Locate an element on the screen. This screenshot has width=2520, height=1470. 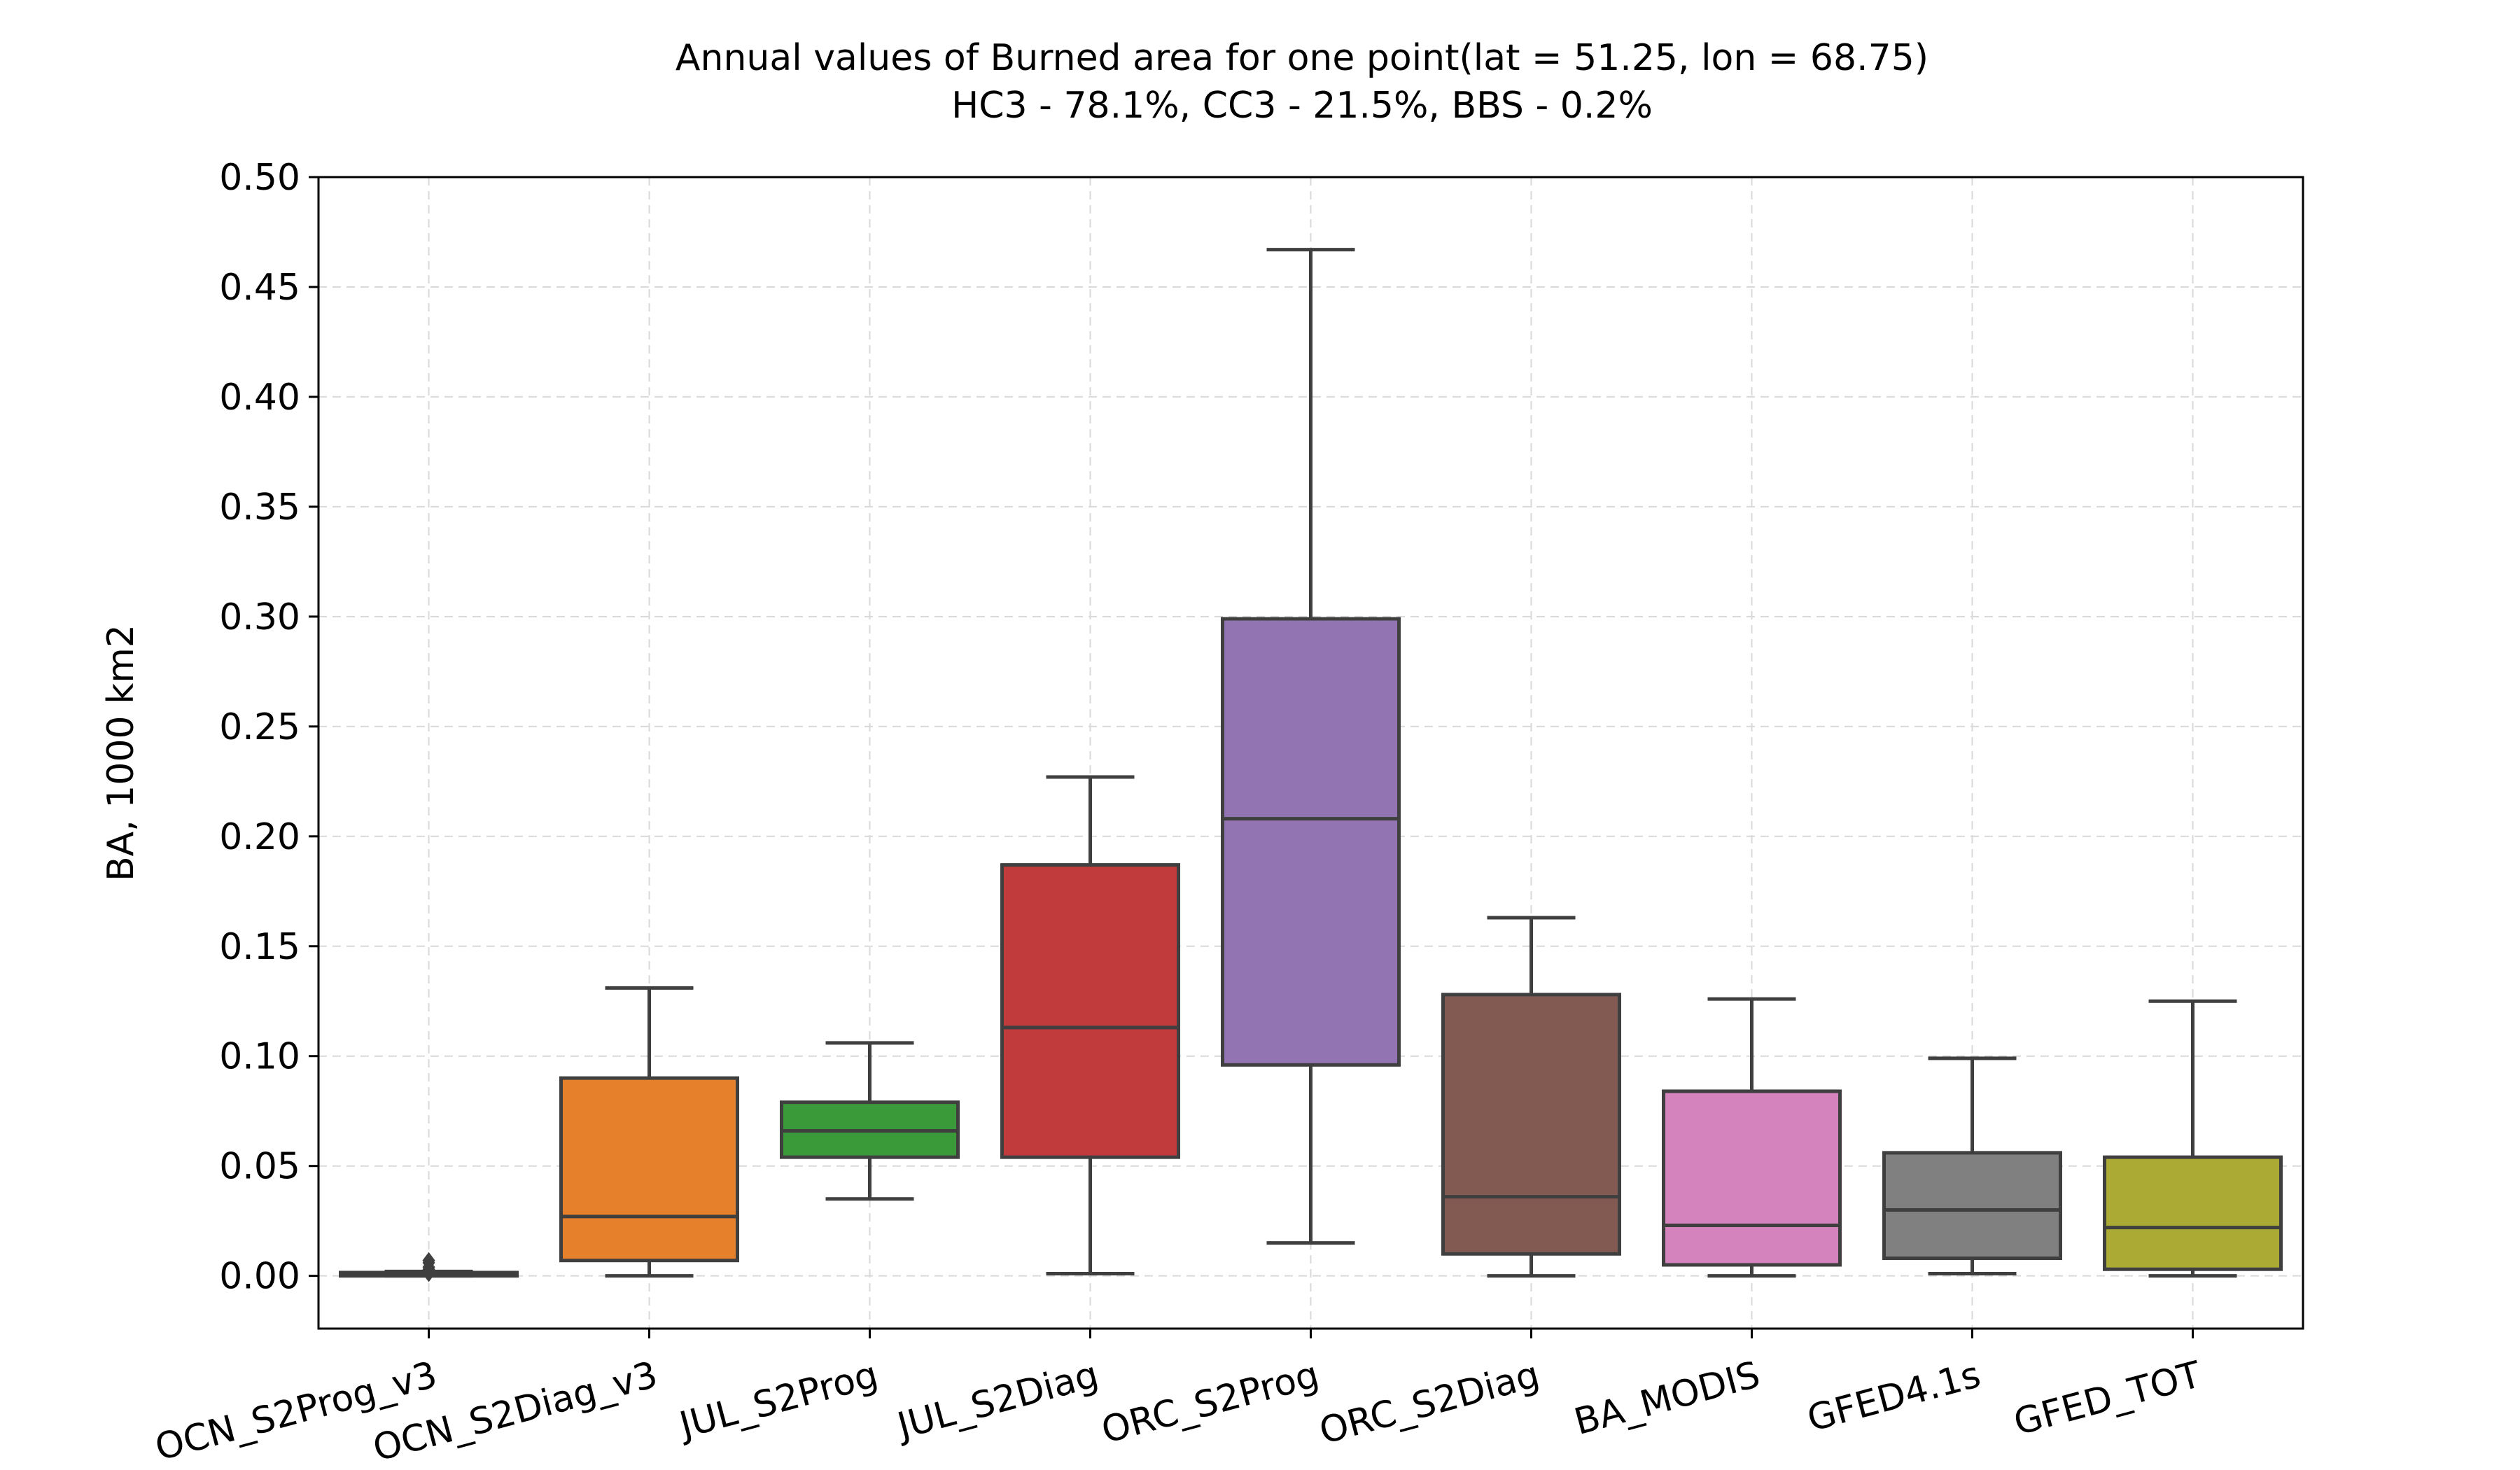
y-tick-label: 0.00 is located at coordinates (259, 1277).